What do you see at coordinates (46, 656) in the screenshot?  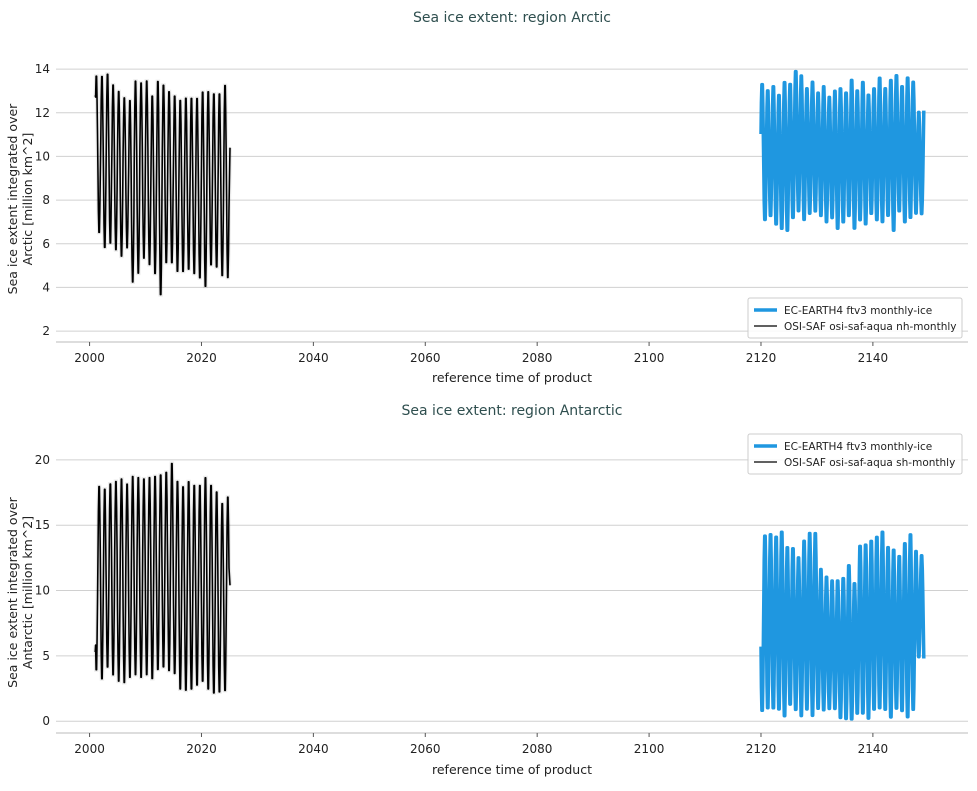 I see `y-tick-label: 5` at bounding box center [46, 656].